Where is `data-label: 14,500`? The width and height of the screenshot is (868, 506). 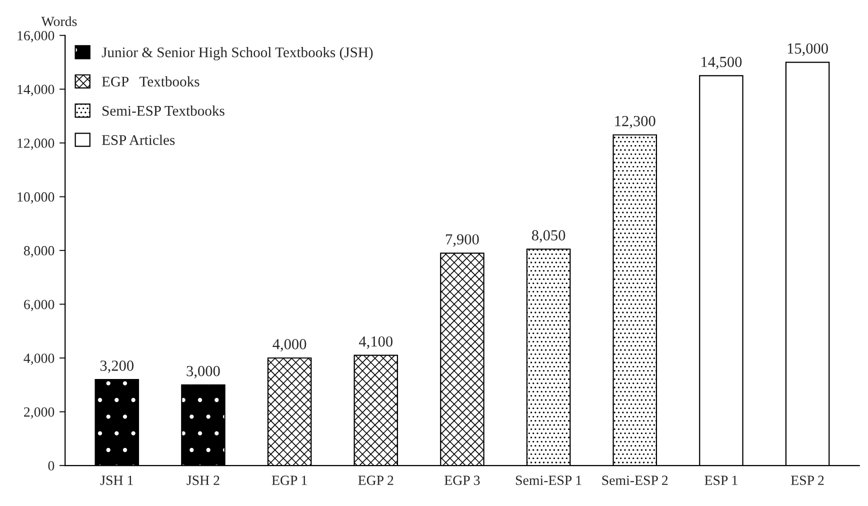 data-label: 14,500 is located at coordinates (722, 63).